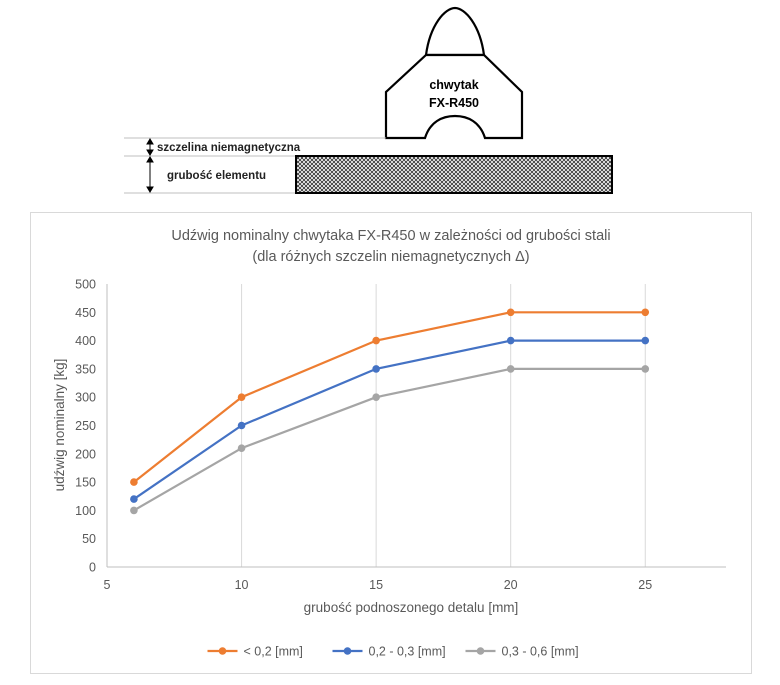 Image resolution: width=780 pixels, height=685 pixels. What do you see at coordinates (92, 568) in the screenshot?
I see `y-tick-label: 0` at bounding box center [92, 568].